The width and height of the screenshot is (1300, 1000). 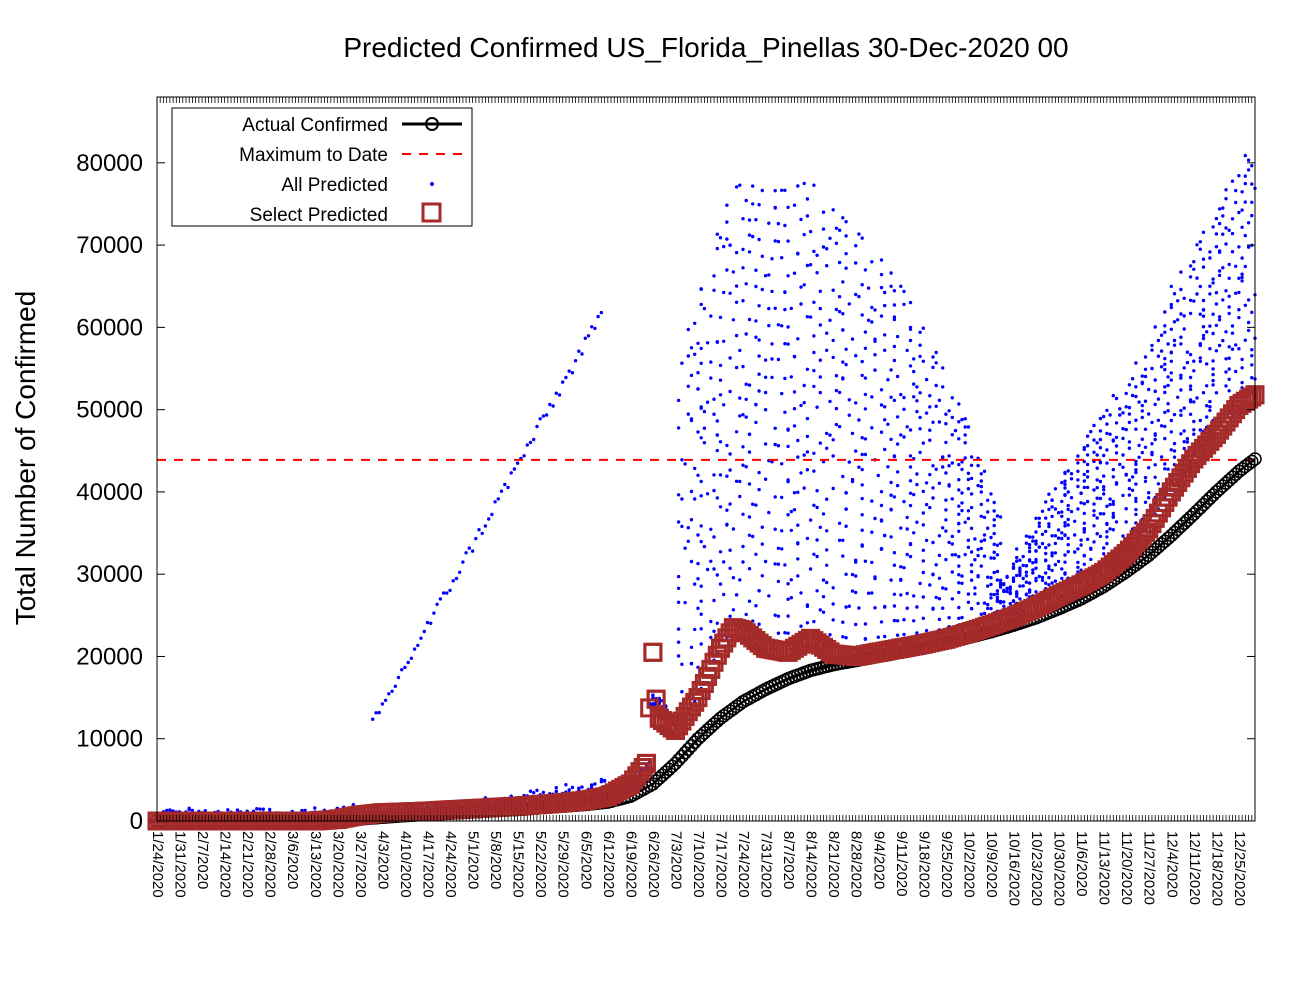 What do you see at coordinates (743, 864) in the screenshot?
I see `x-tick-label: 7/24/2020` at bounding box center [743, 864].